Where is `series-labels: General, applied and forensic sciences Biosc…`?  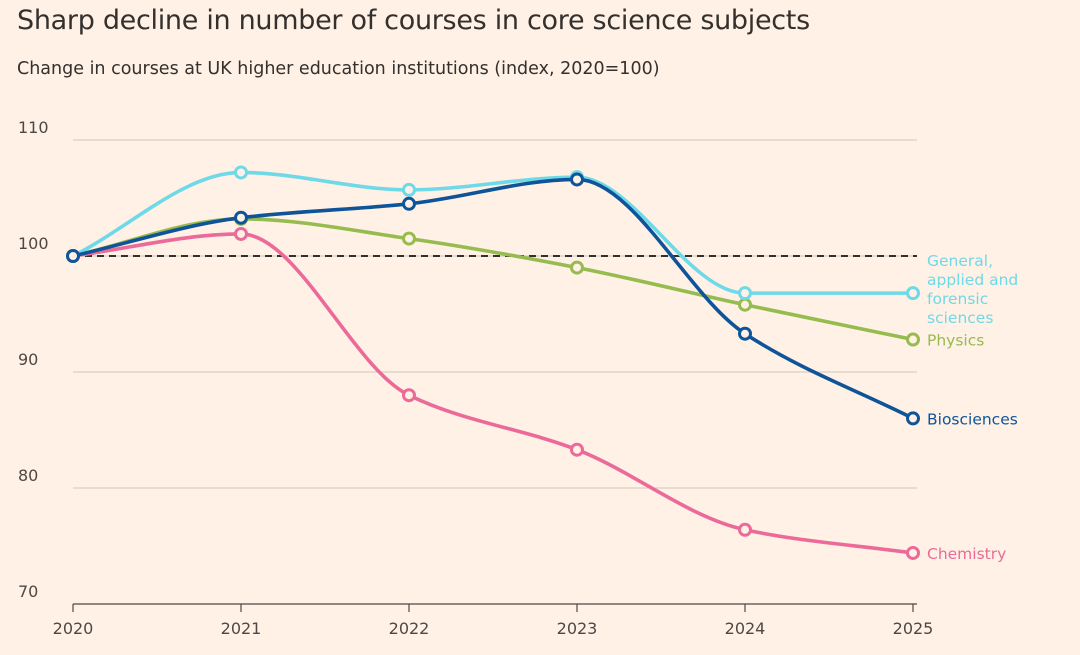
series-labels: General, applied and forensic sciences Biosc… is located at coordinates (972, 407).